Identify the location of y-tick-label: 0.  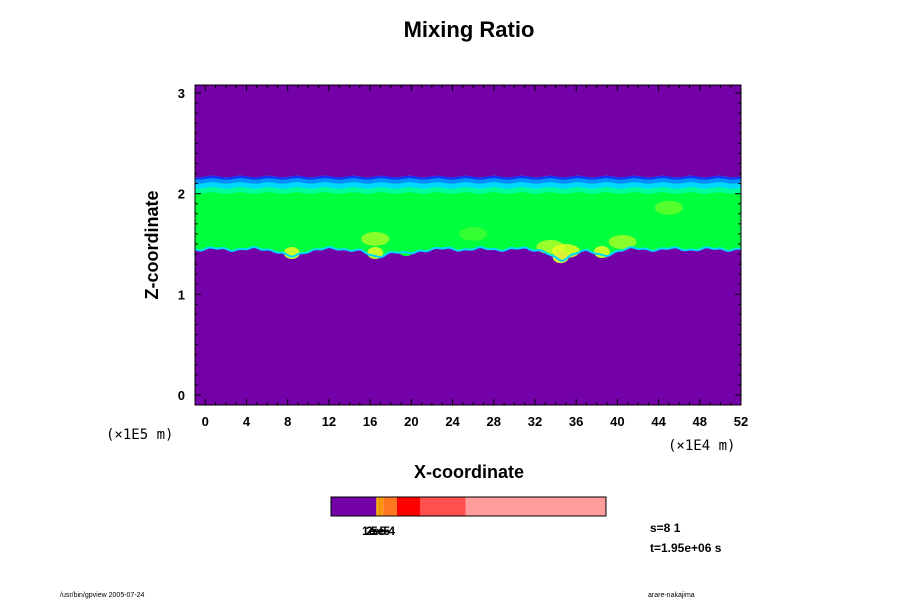
(181, 395).